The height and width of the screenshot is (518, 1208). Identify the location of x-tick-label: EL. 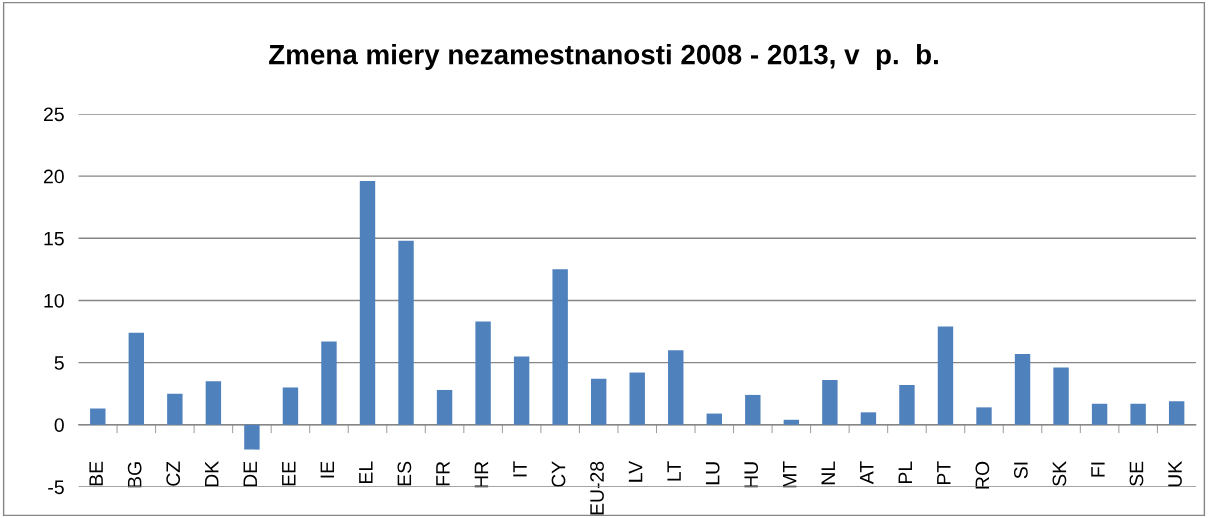
(366, 472).